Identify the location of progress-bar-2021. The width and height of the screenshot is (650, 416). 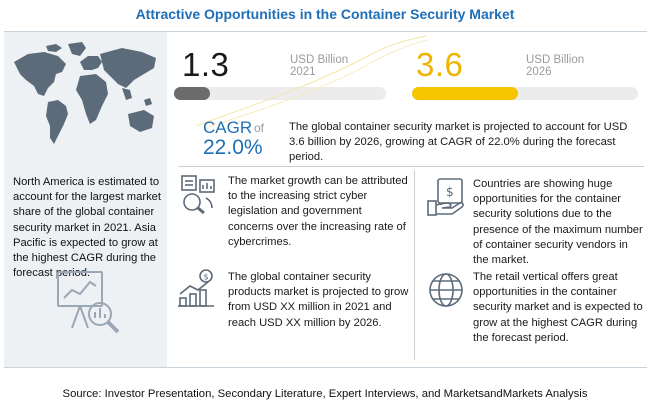
(280, 93).